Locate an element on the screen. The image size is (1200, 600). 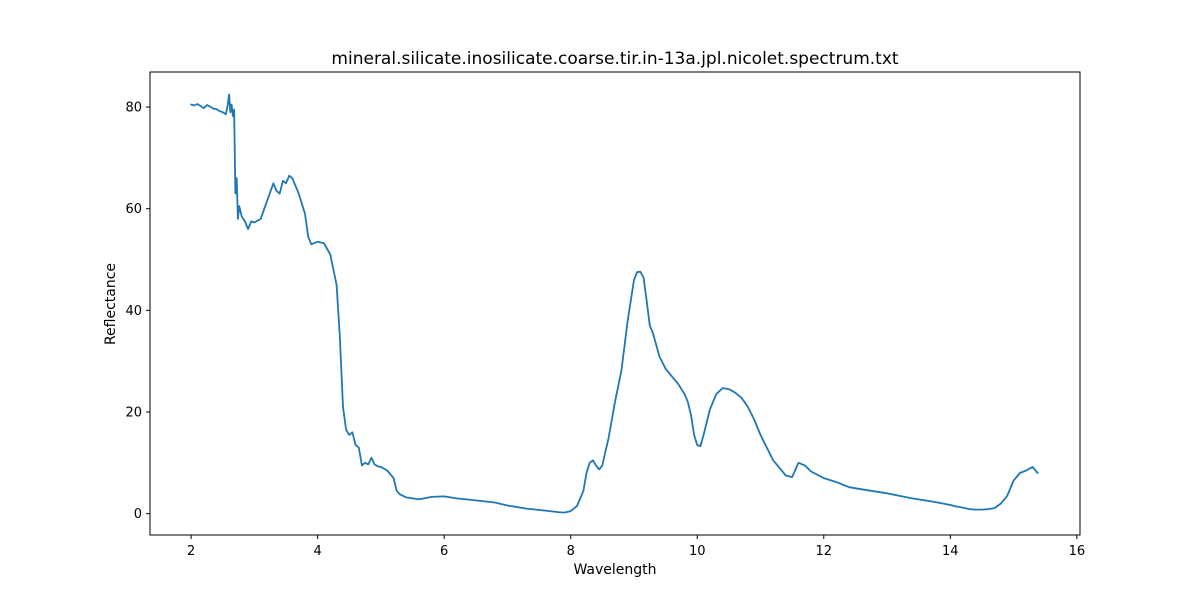
x-tick-label: 6 is located at coordinates (444, 551).